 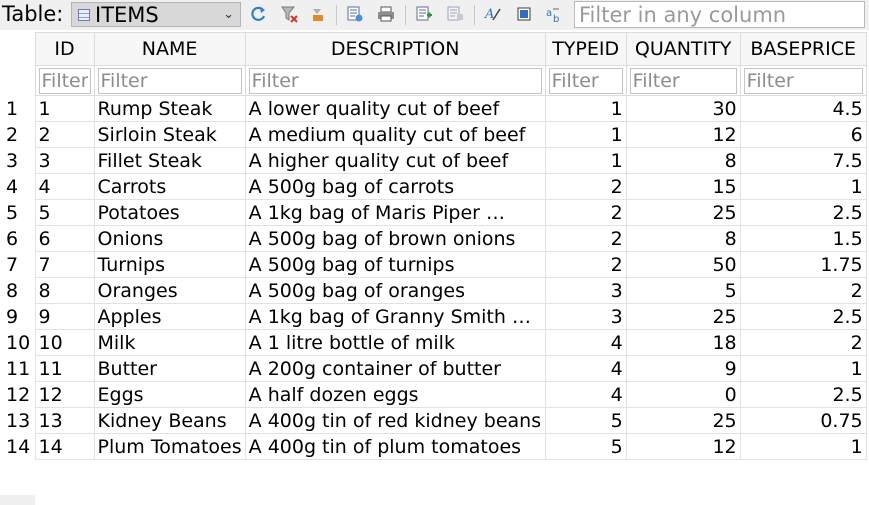 I want to click on cell-quantity: 12, so click(x=683, y=446).